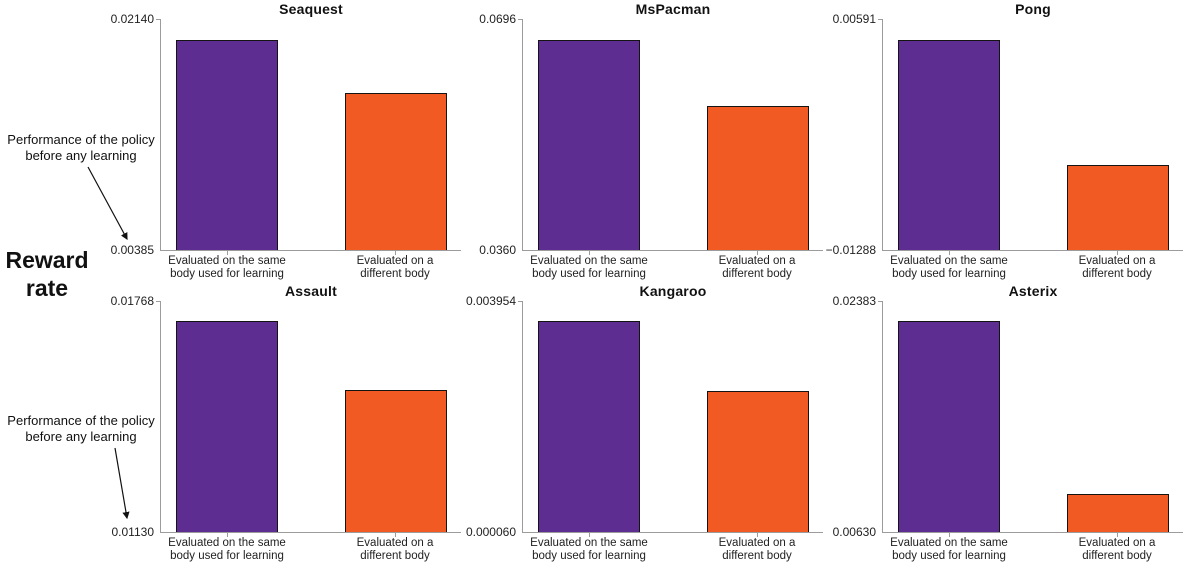  What do you see at coordinates (497, 19) in the screenshot?
I see `y-axis-max-label: 0.0696` at bounding box center [497, 19].